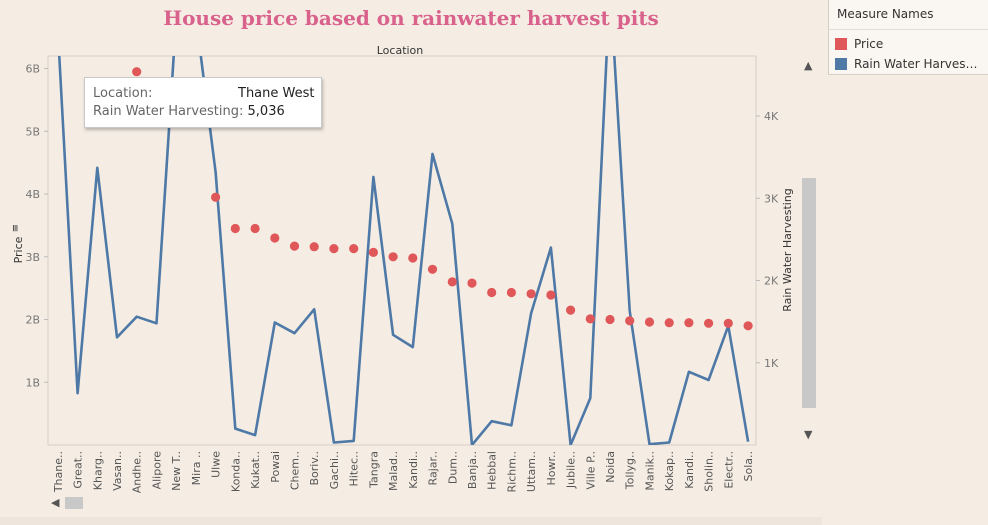 This screenshot has width=988, height=525. Describe the element at coordinates (74, 503) in the screenshot. I see `horizontal-scroll-thumb` at that location.